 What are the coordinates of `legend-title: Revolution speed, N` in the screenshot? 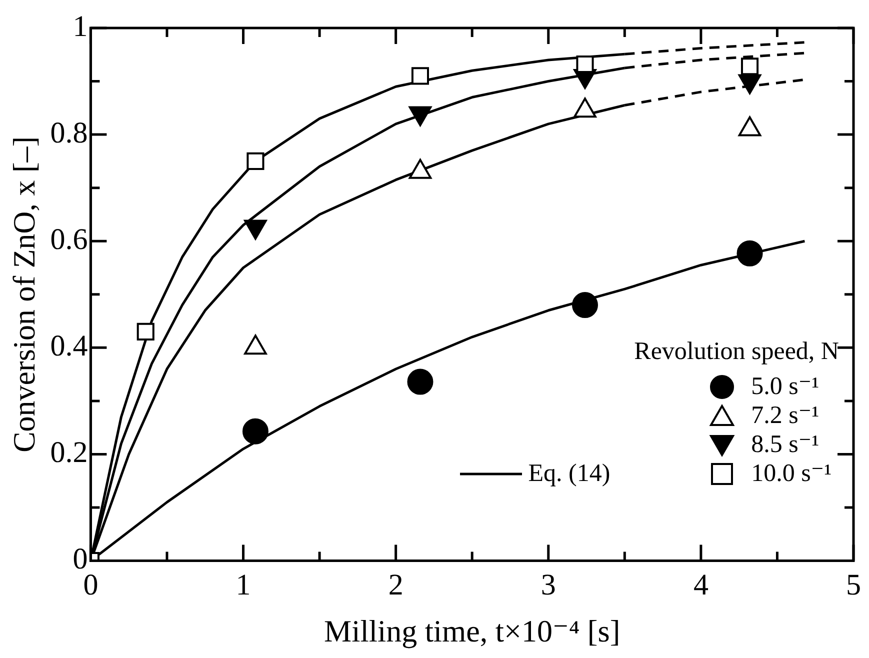 It's located at (736, 351).